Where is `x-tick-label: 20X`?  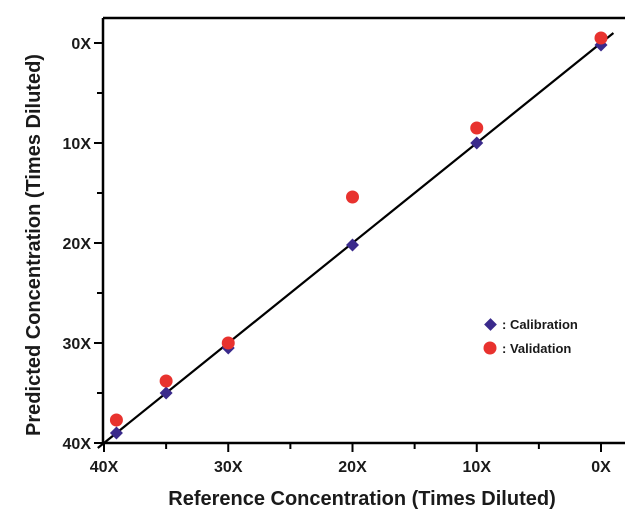 x-tick-label: 20X is located at coordinates (352, 467).